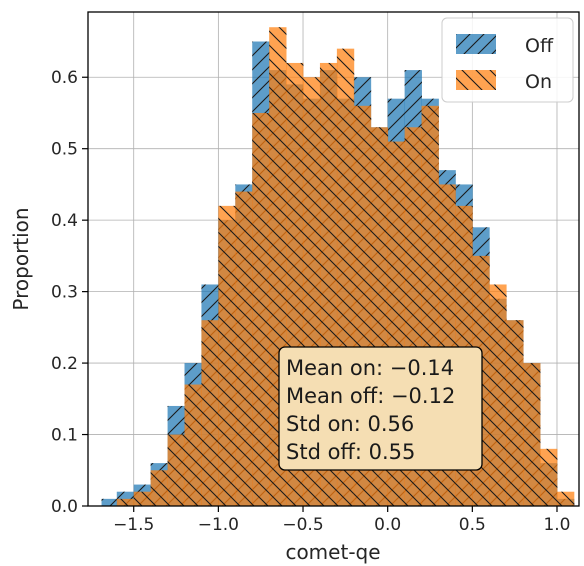 Image resolution: width=584 pixels, height=566 pixels. What do you see at coordinates (332, 552) in the screenshot?
I see `x-axis-label: comet-qe` at bounding box center [332, 552].